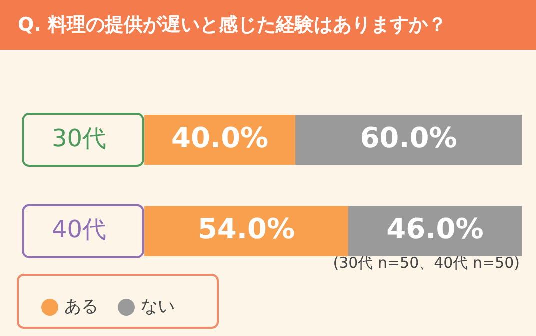  Describe the element at coordinates (426, 263) in the screenshot. I see `annotation: (30代 n=50、40代 n=50)` at that location.